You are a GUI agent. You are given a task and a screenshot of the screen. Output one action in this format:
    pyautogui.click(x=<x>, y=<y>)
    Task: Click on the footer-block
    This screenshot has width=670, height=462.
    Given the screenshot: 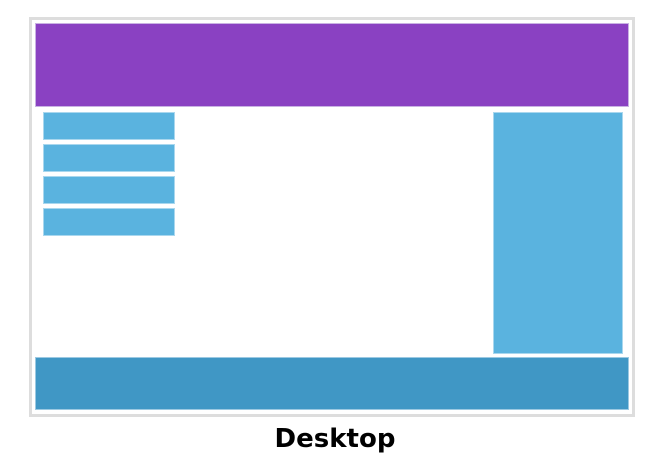 What is the action you would take?
    pyautogui.click(x=332, y=383)
    